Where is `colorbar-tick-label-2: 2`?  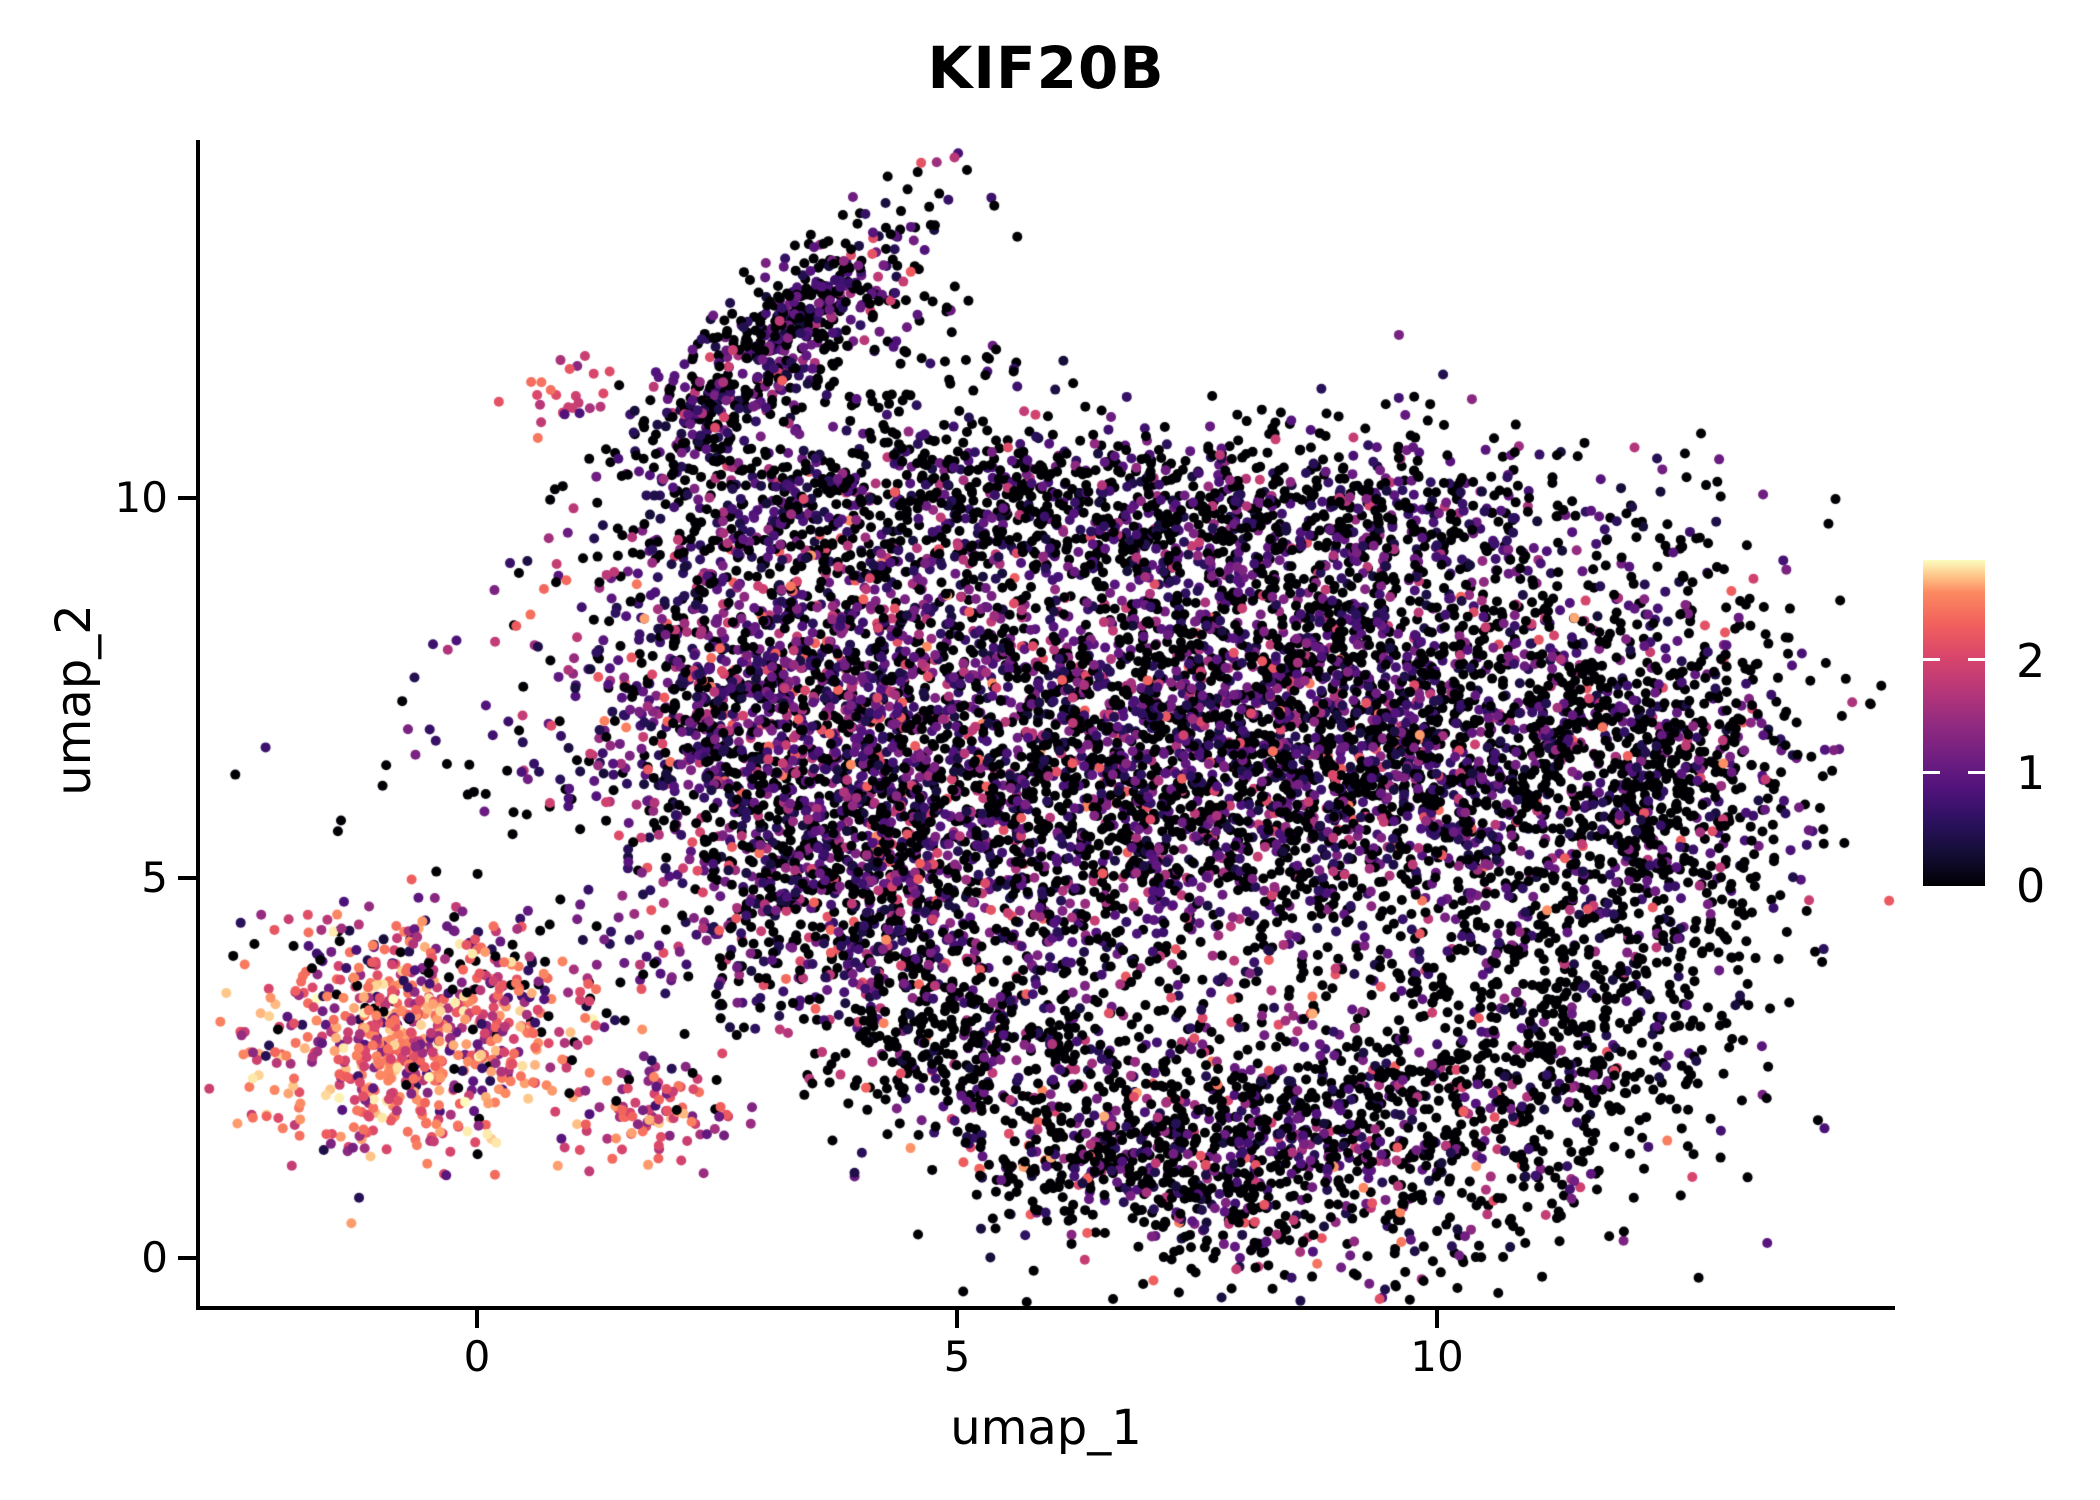
colorbar-tick-label-2: 2 is located at coordinates (2031, 661).